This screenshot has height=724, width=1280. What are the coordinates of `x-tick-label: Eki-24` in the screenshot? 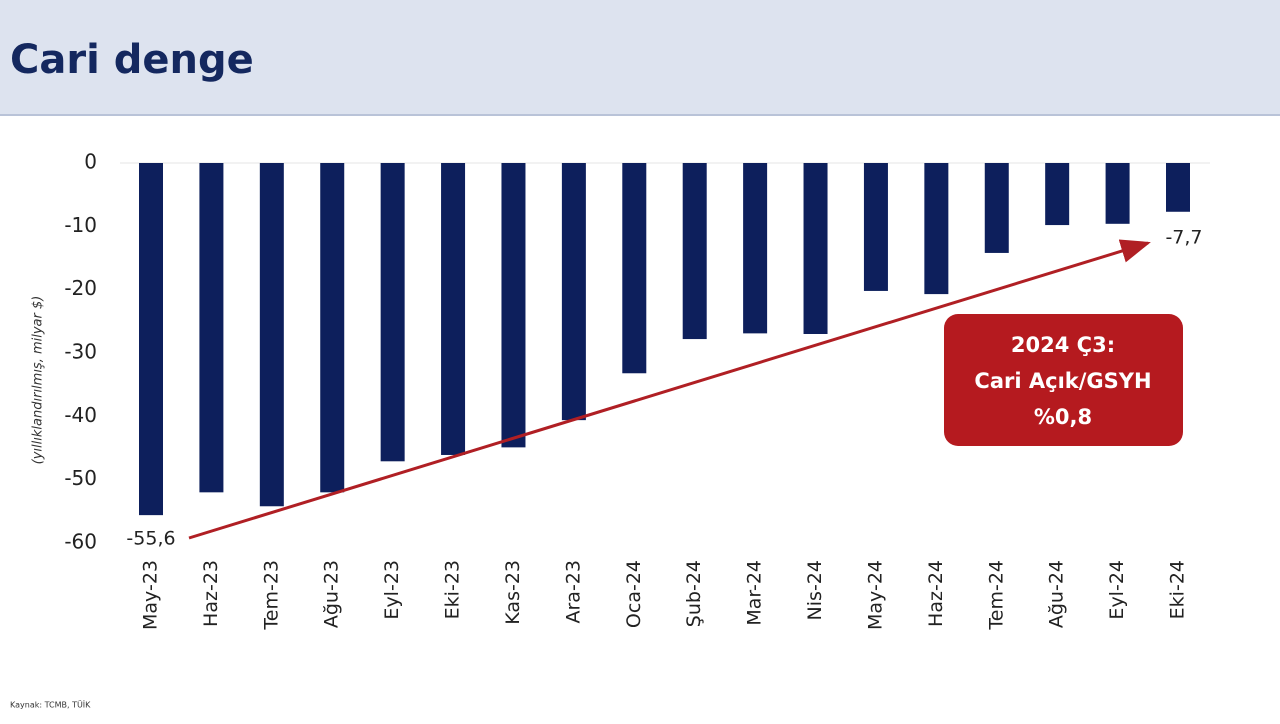 It's located at (1178, 589).